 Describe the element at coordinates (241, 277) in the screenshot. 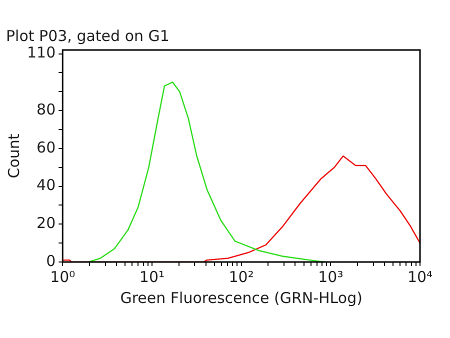

I see `x-tick-label: 10²` at that location.